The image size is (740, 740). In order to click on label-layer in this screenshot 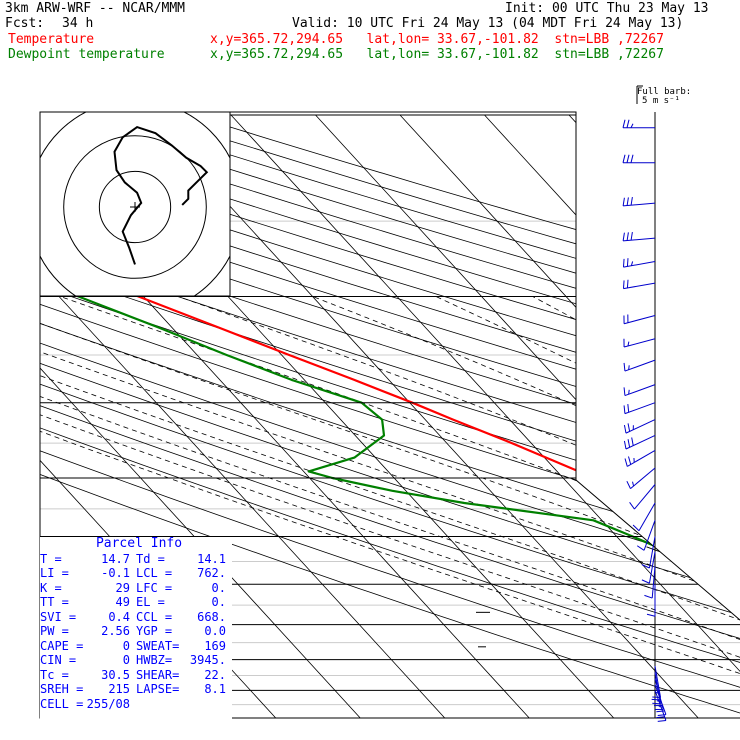, I will do `click(483, 629)`.